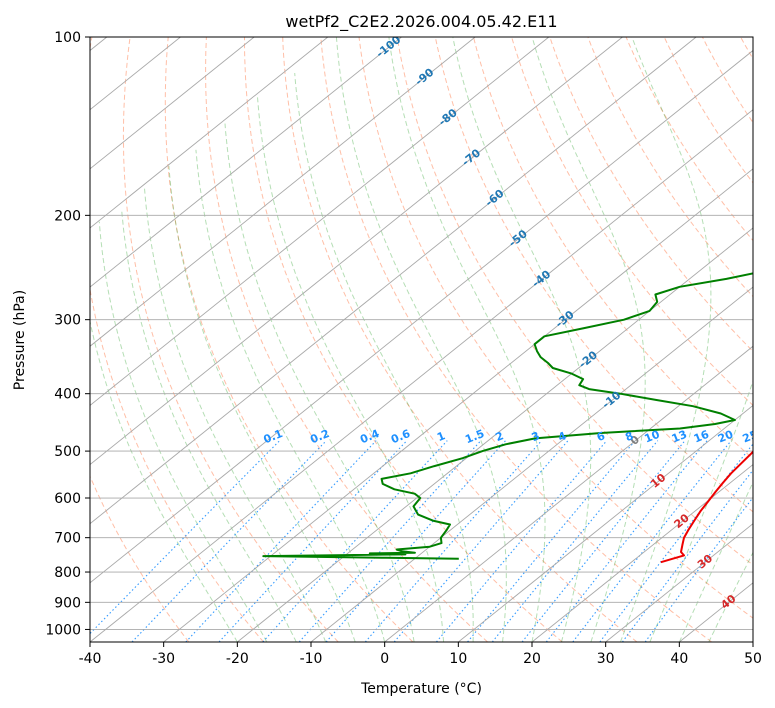  Describe the element at coordinates (90, 659) in the screenshot. I see `x-tick-label: -40` at that location.